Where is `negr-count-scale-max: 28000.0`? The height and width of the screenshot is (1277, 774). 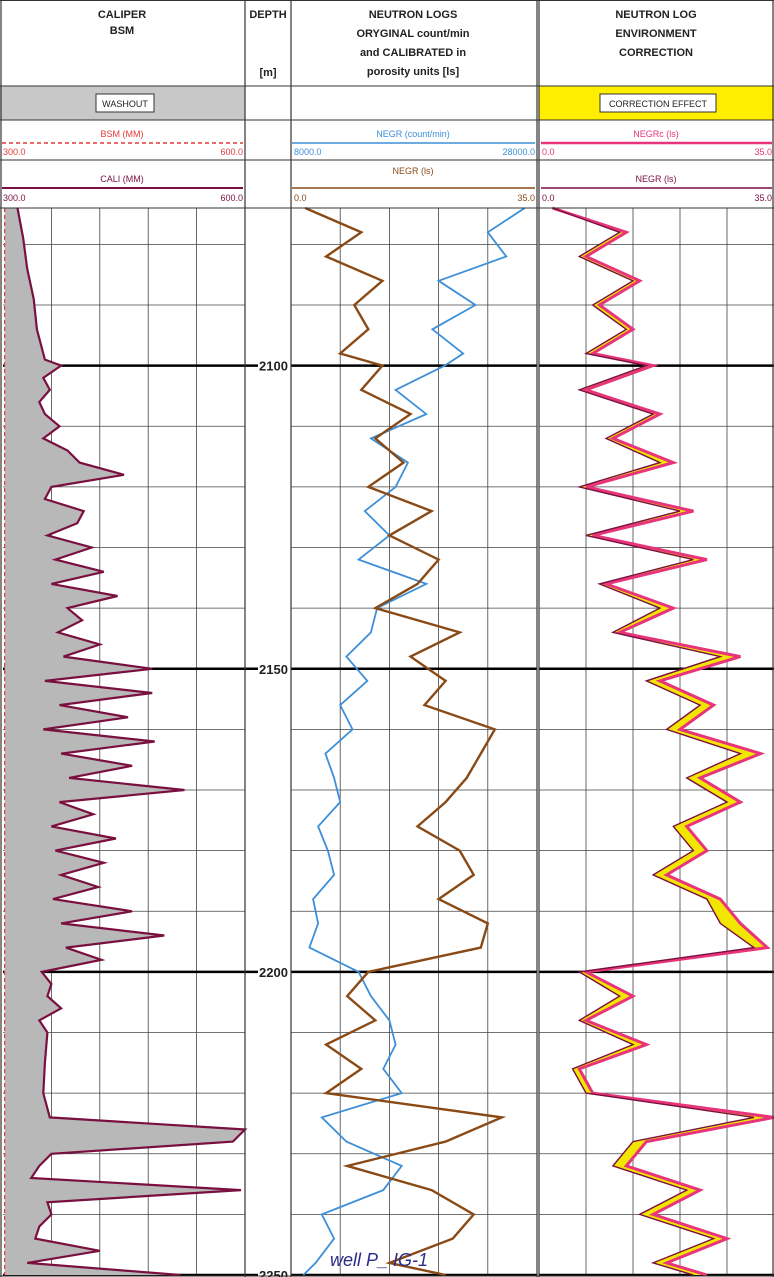
negr-count-scale-max: 28000.0 is located at coordinates (518, 152).